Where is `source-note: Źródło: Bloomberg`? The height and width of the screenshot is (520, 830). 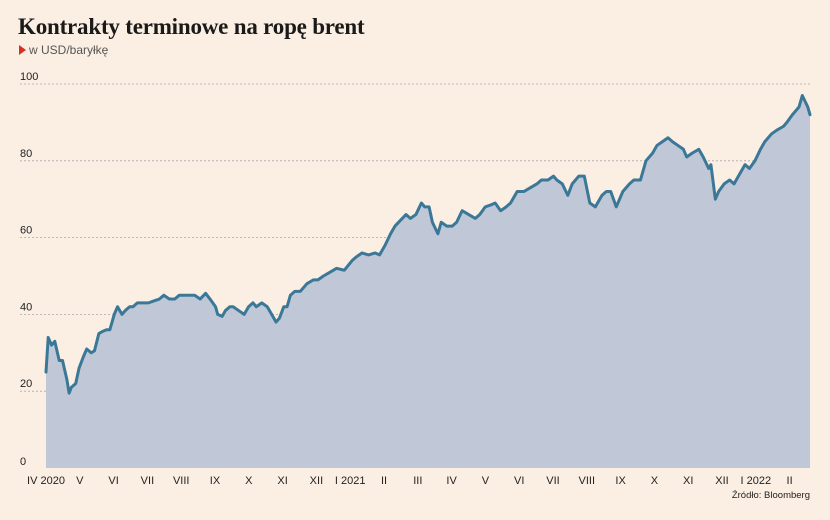
source-note: Źródło: Bloomberg is located at coordinates (770, 495).